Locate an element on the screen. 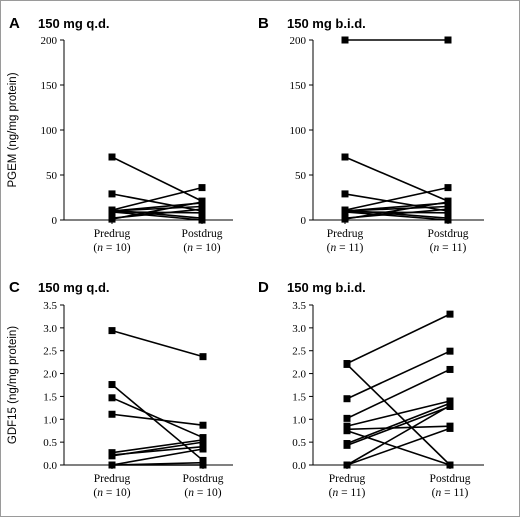 This screenshot has width=520, height=517. y-tick-label: 3.5 is located at coordinates (50, 306).